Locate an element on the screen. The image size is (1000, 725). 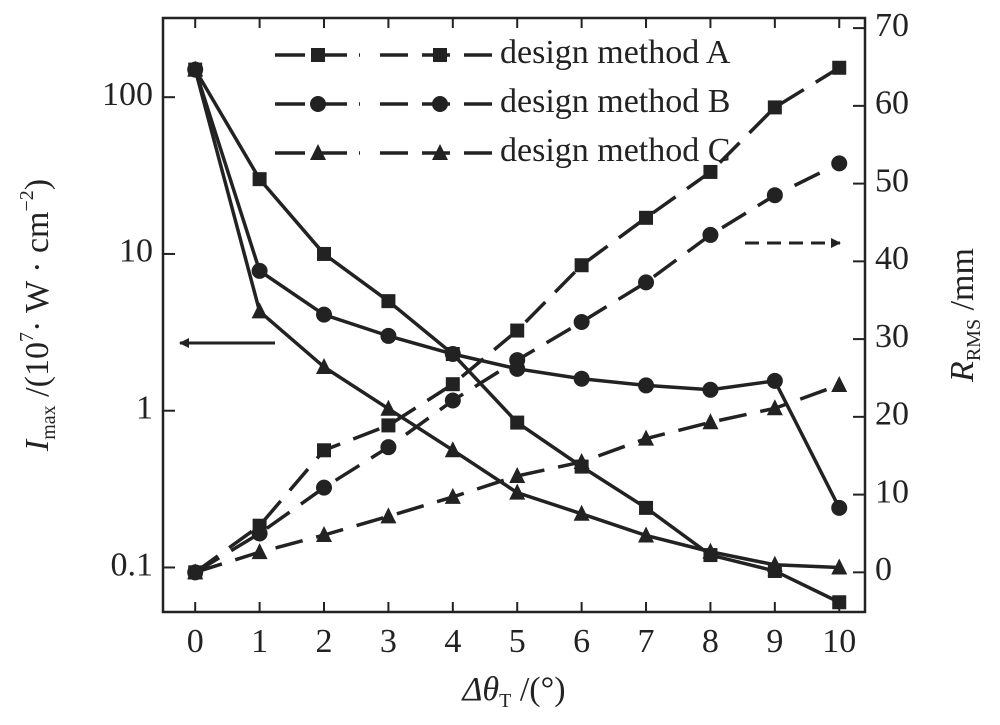
y2-tick-label: 50 is located at coordinates (892, 180).